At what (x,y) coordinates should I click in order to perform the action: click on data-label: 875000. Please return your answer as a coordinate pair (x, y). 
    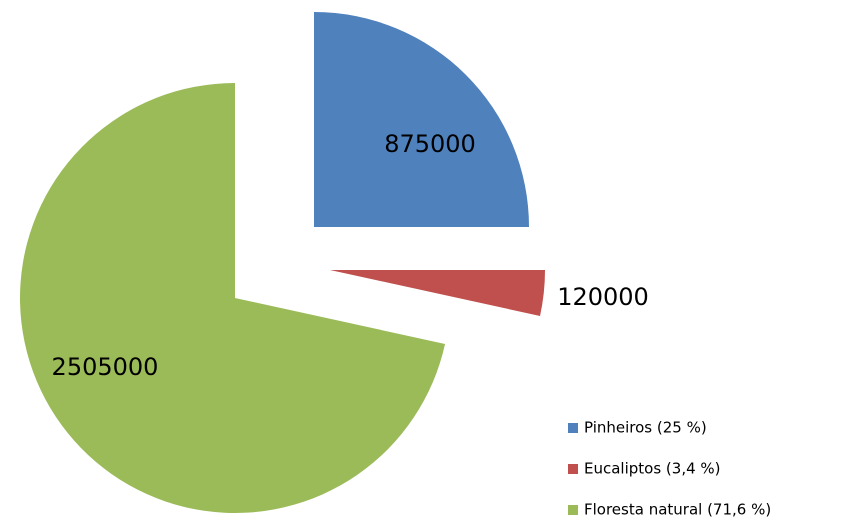
    Looking at the image, I should click on (430, 144).